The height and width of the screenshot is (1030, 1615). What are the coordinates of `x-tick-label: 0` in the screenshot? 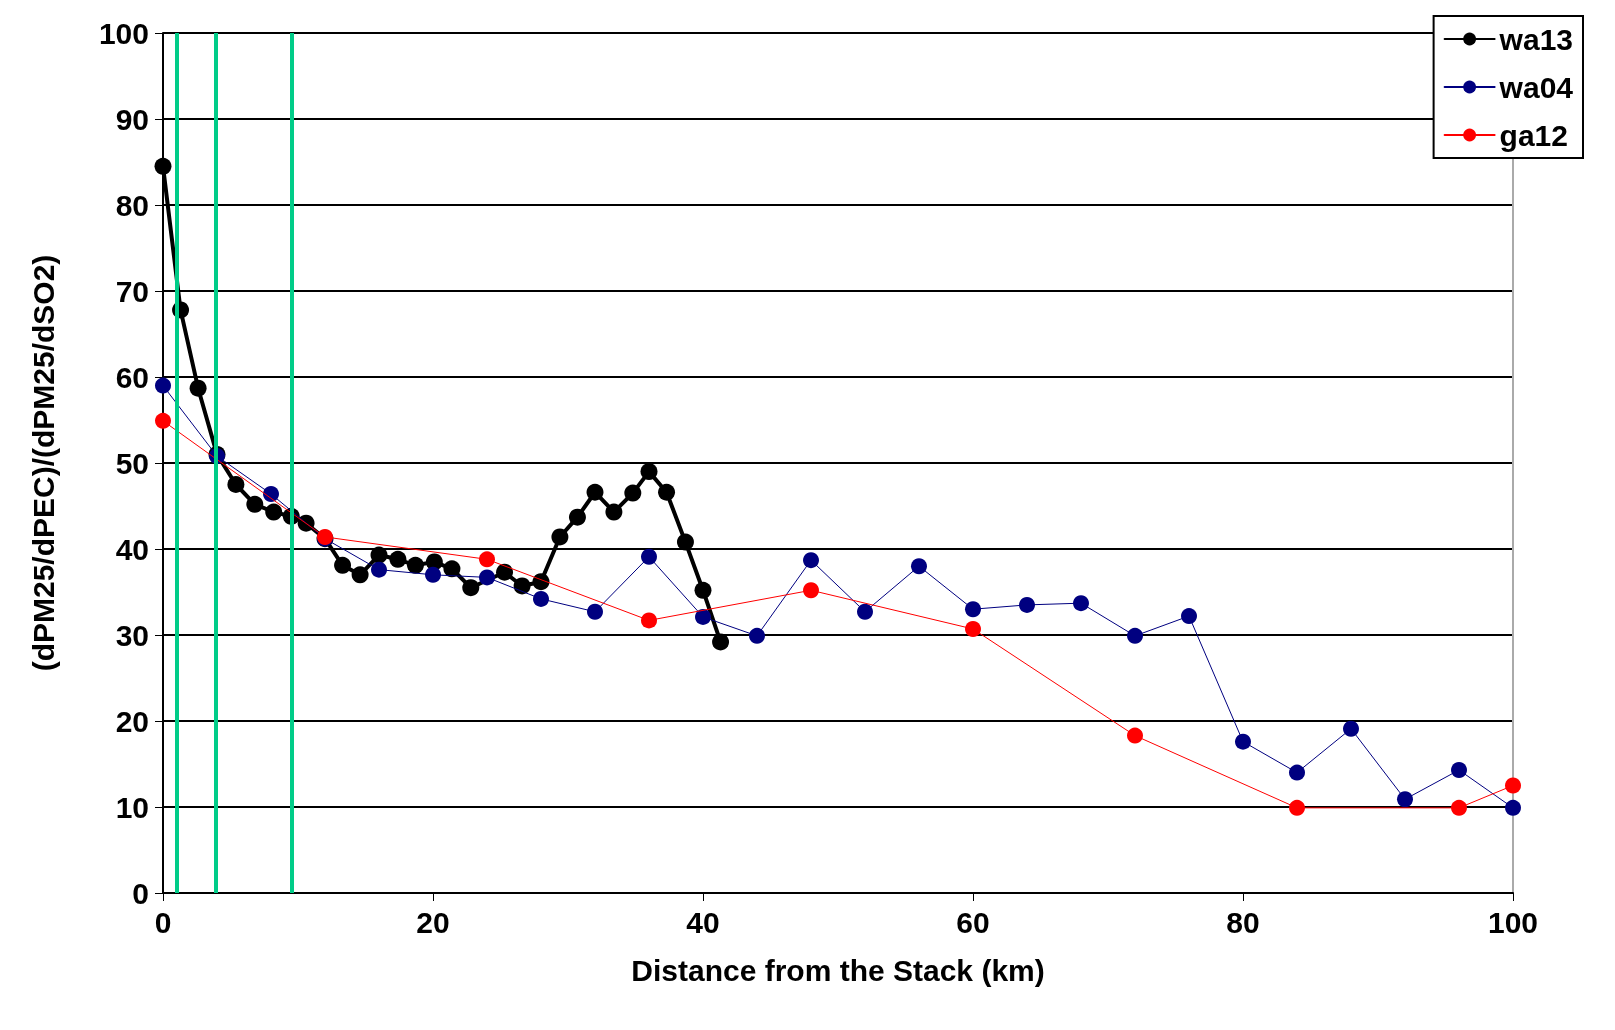 It's located at (163, 922).